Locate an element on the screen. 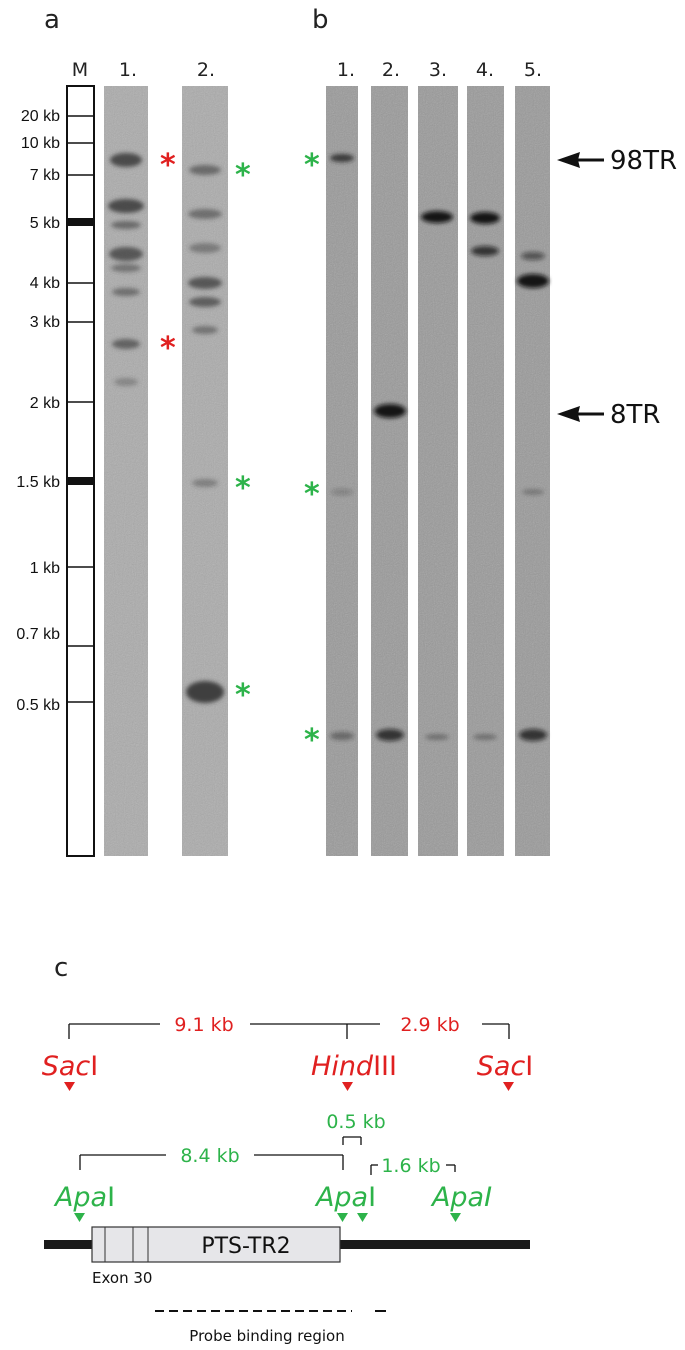 This screenshot has width=685, height=1350. lane-label-a1: 1. is located at coordinates (128, 70).